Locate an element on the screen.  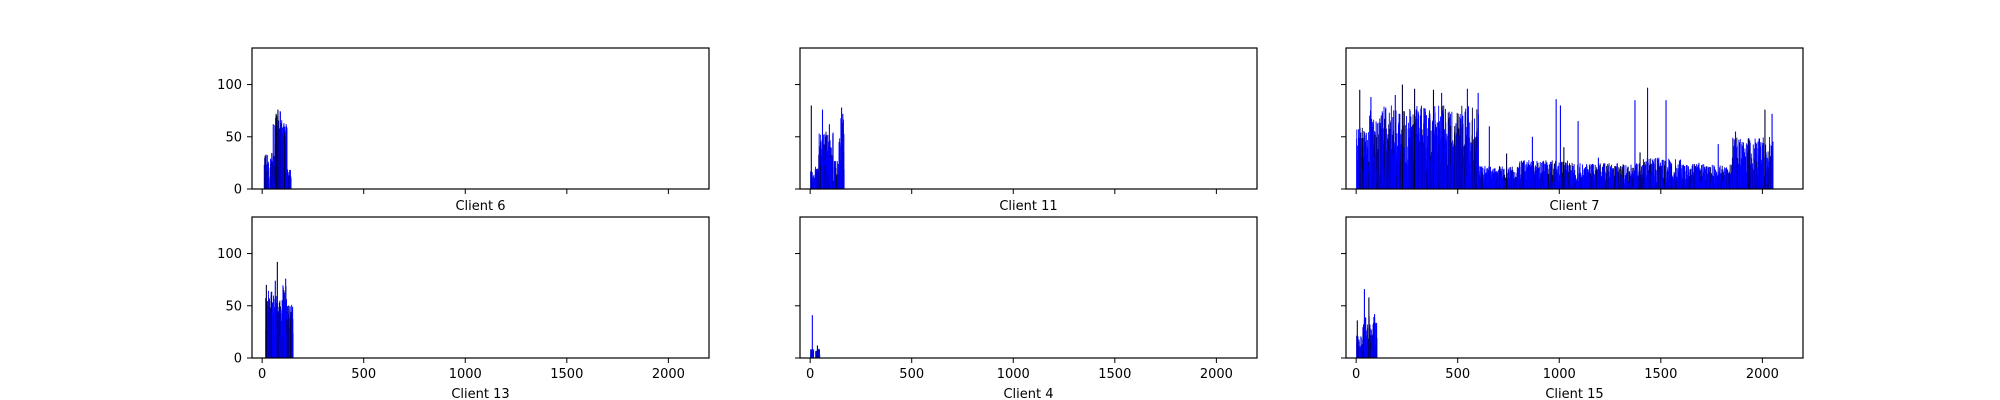
x-axis-label: Client 7 is located at coordinates (1574, 206).